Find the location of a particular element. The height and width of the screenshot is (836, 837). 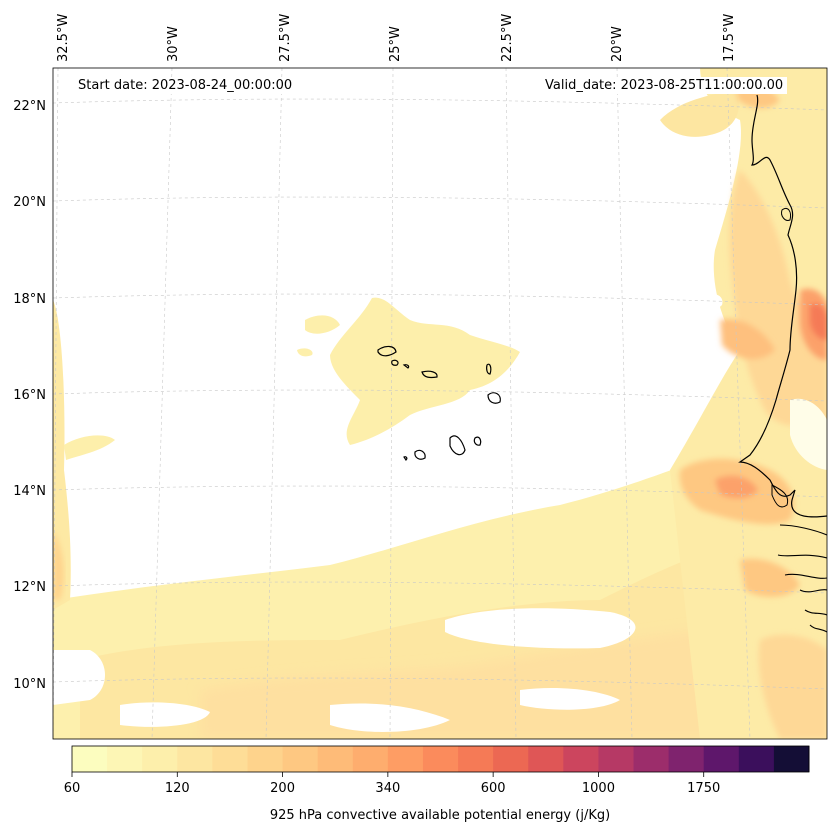

colorbar-tick-label: 120 is located at coordinates (177, 788).